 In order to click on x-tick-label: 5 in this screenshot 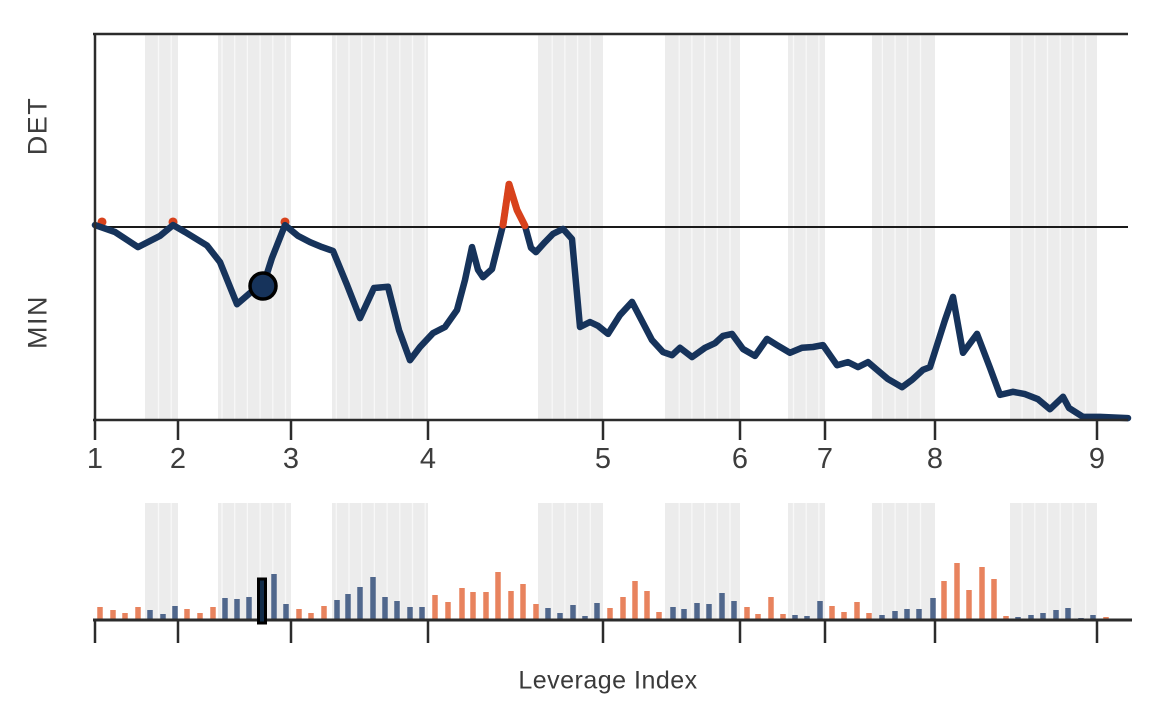, I will do `click(603, 459)`.